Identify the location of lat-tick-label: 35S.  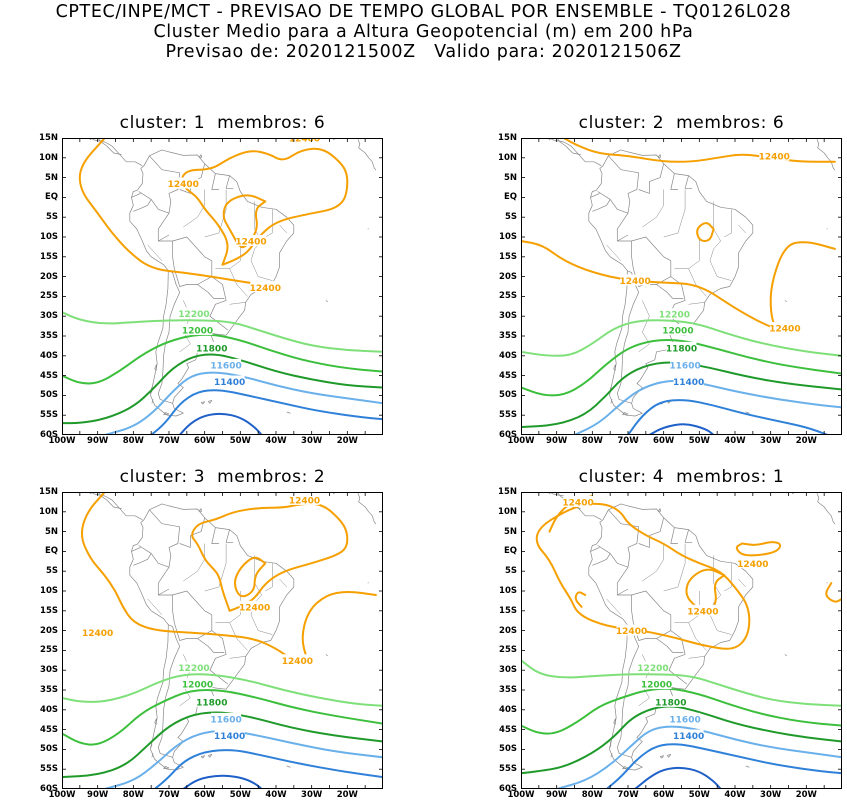
(508, 690).